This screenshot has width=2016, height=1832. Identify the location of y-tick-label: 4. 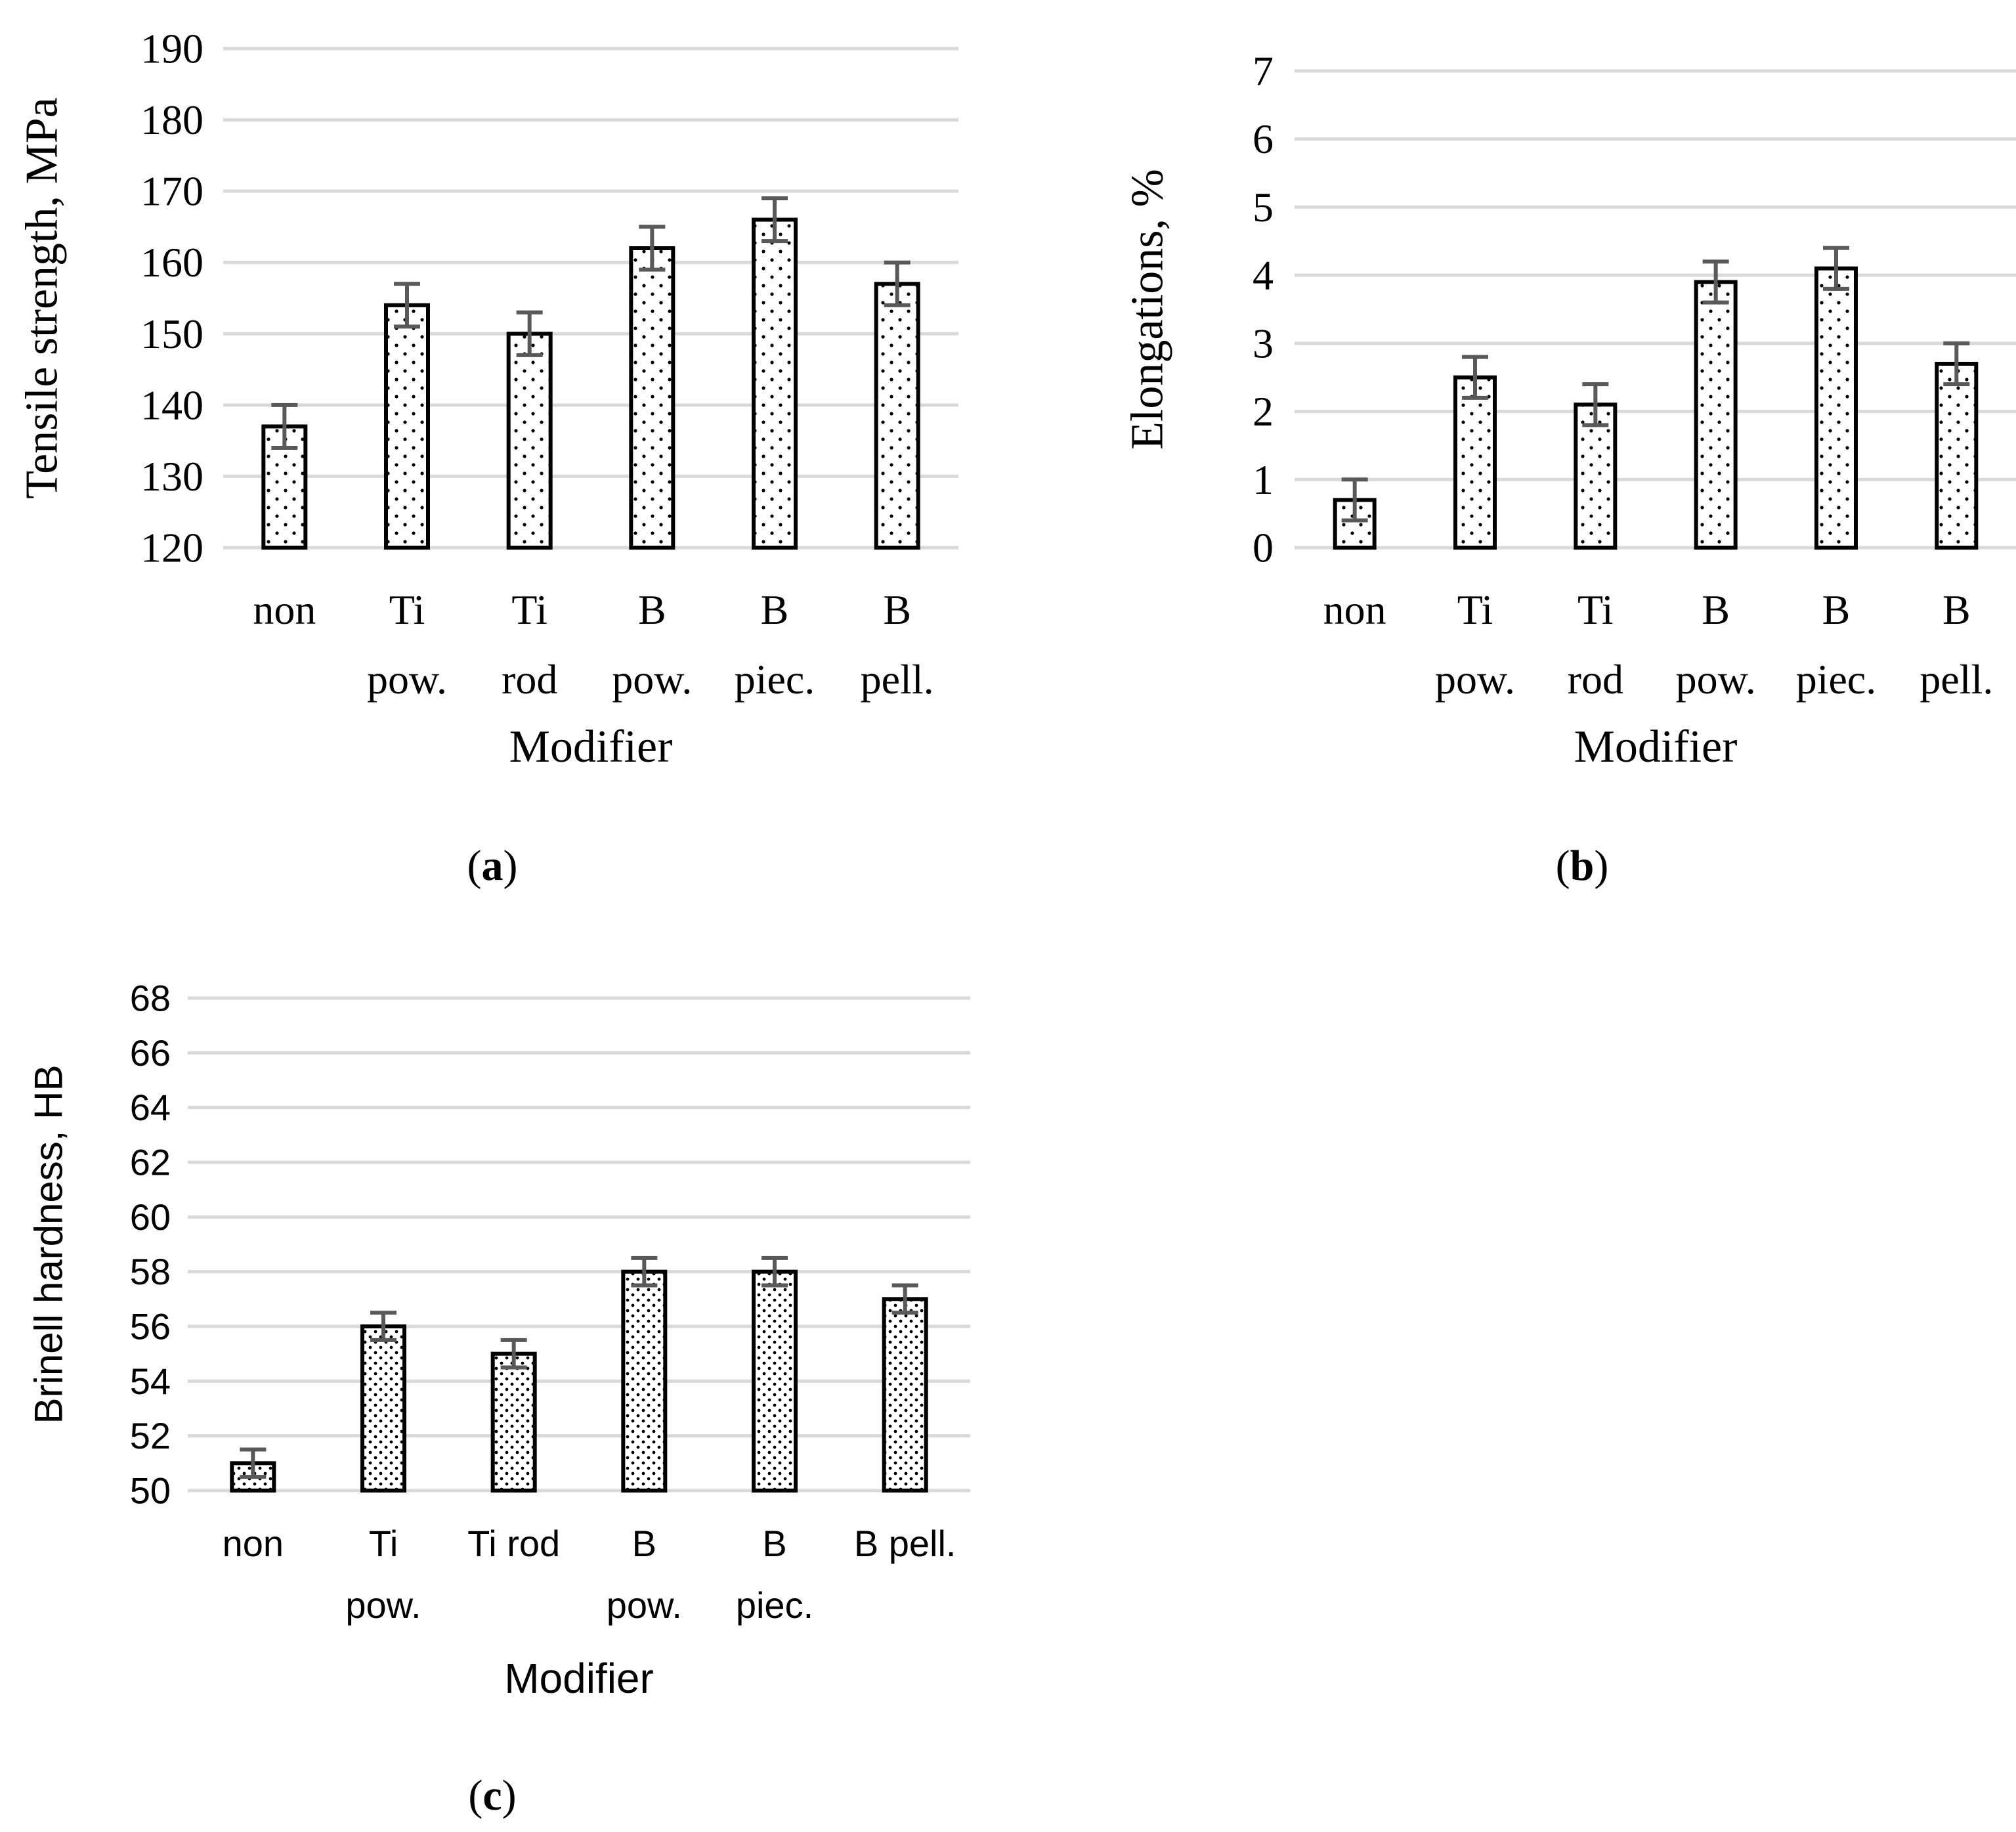
(1263, 275).